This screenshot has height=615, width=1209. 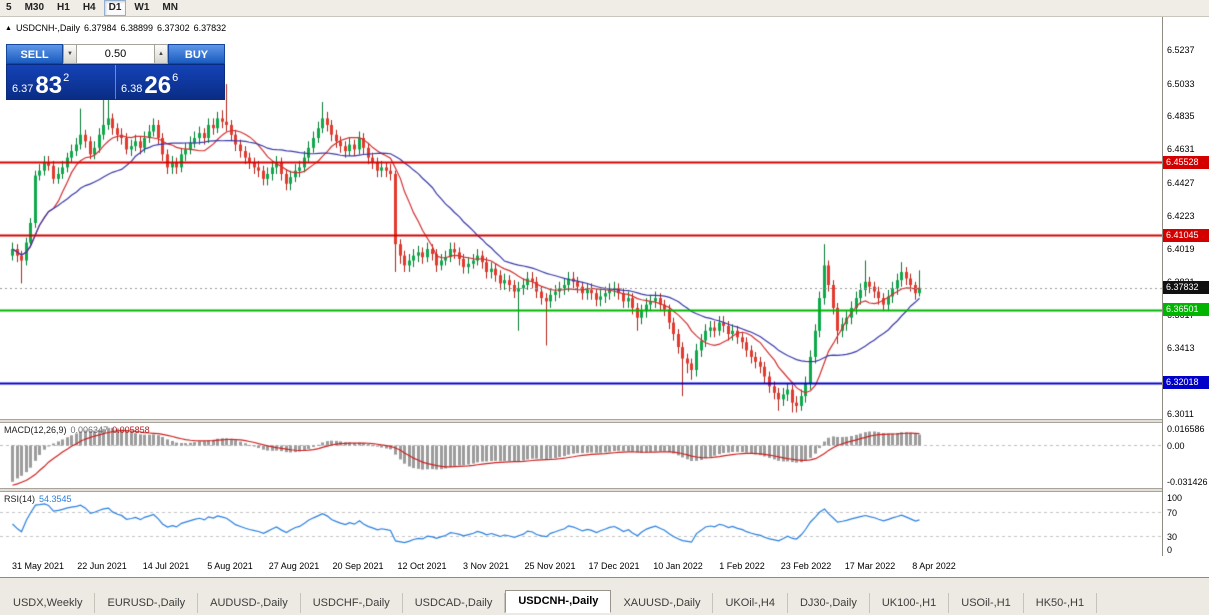 I want to click on sell-price-display: 6.37 83 2, so click(x=61, y=82).